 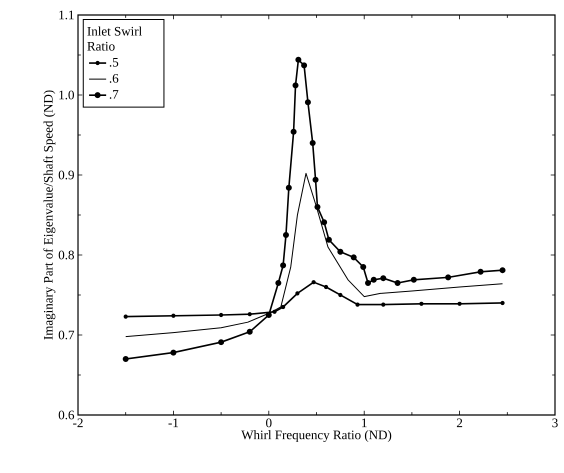 I want to click on legend-label: .7, so click(x=114, y=94).